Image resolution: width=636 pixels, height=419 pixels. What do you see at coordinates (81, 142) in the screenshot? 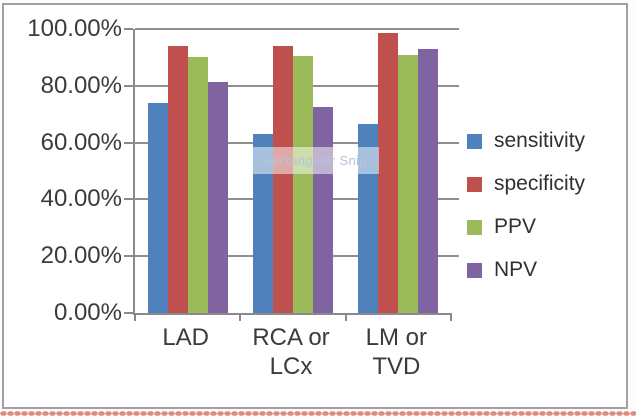
I see `y-axis-tick-label: 60.00%` at bounding box center [81, 142].